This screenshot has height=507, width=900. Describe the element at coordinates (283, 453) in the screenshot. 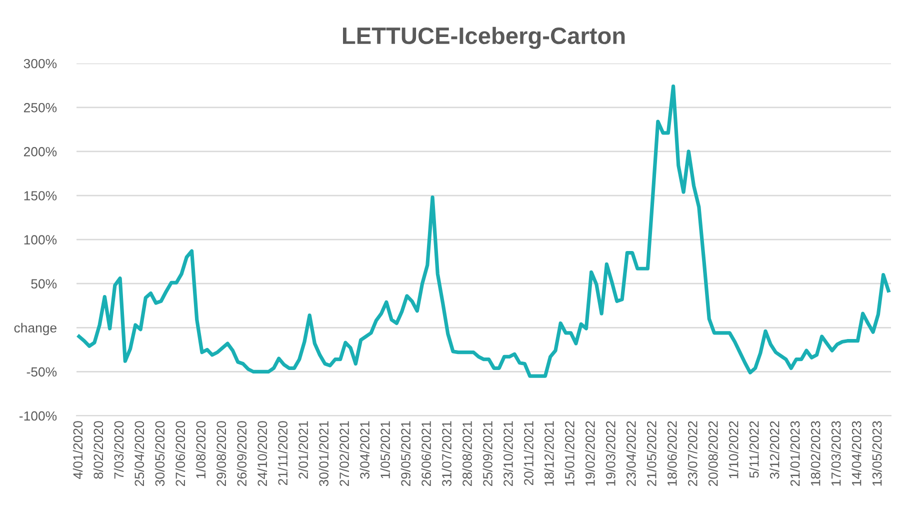

I see `x-tick-label: 21/11/2020` at that location.